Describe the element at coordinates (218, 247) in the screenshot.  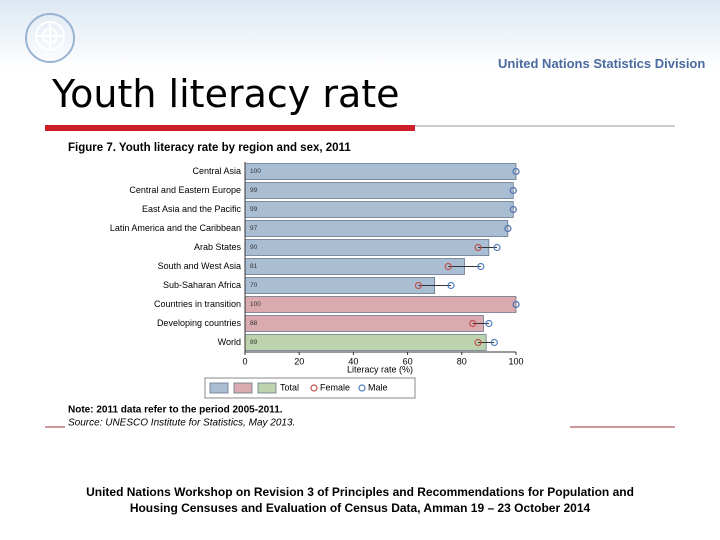
I see `y-tick-label: Arab States` at that location.